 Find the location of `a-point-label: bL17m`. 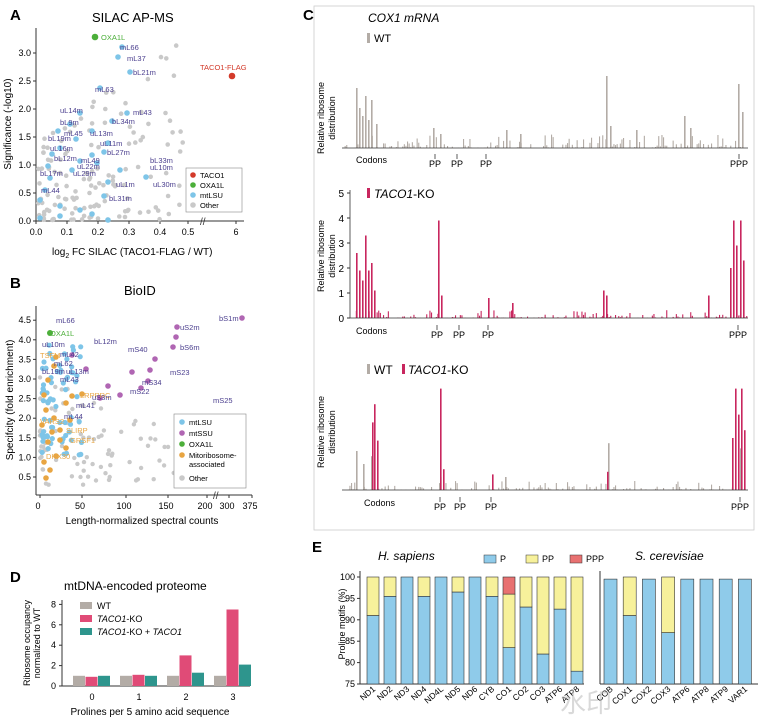

a-point-label: bL17m is located at coordinates (51, 173).